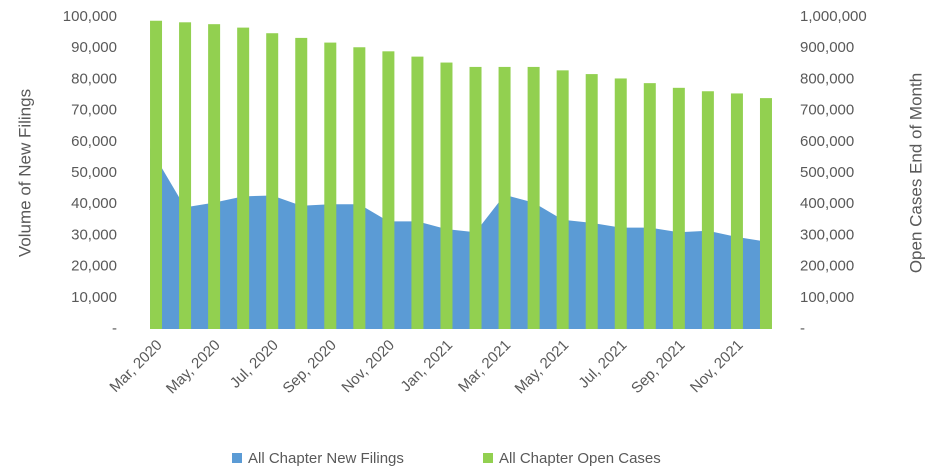  What do you see at coordinates (94, 141) in the screenshot?
I see `y-tick-label: 60,000` at bounding box center [94, 141].